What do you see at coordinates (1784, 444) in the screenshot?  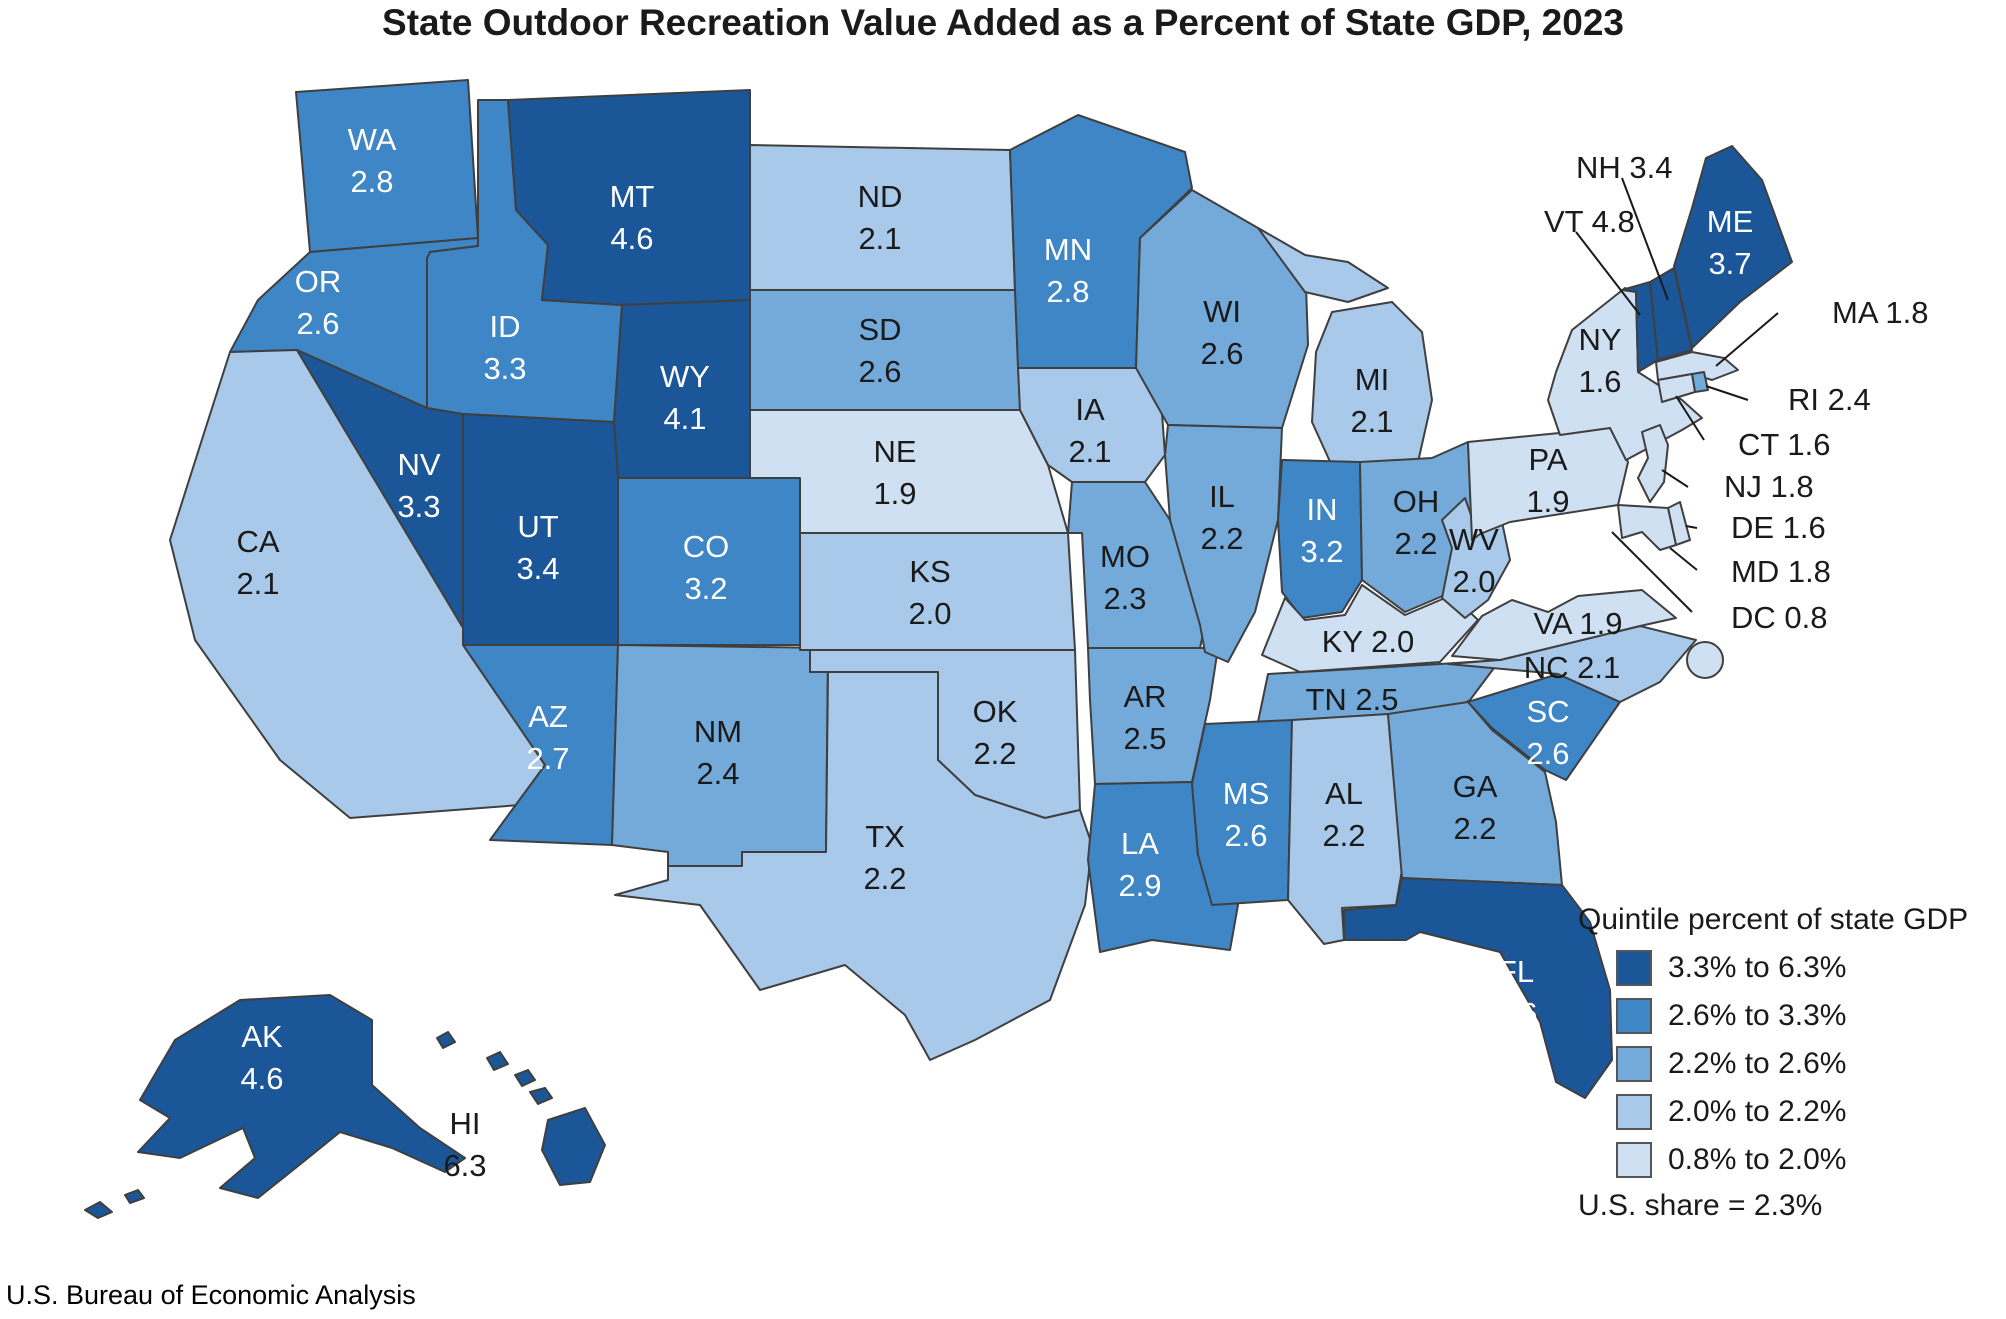 I see `state-ct-label: CT 1.6` at bounding box center [1784, 444].